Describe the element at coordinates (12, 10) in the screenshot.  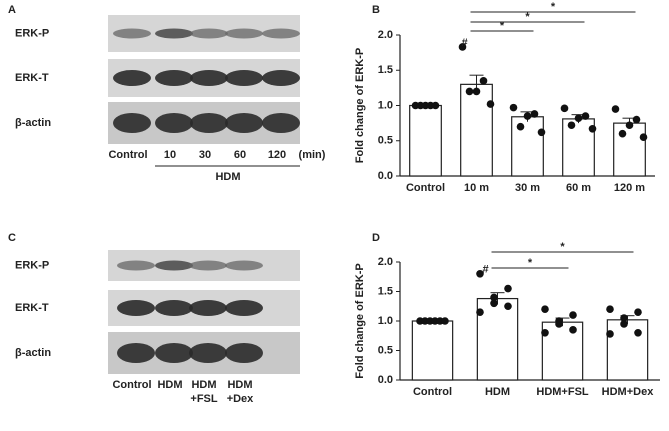
I see `panel-label: A` at that location.